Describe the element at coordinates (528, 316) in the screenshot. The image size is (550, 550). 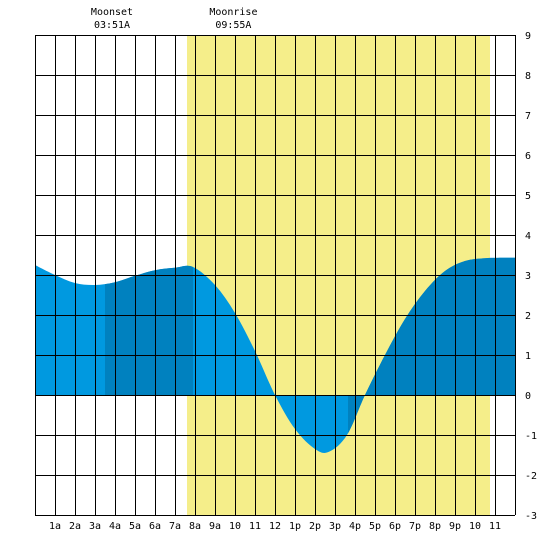
I see `y-tick-label: 2` at that location.